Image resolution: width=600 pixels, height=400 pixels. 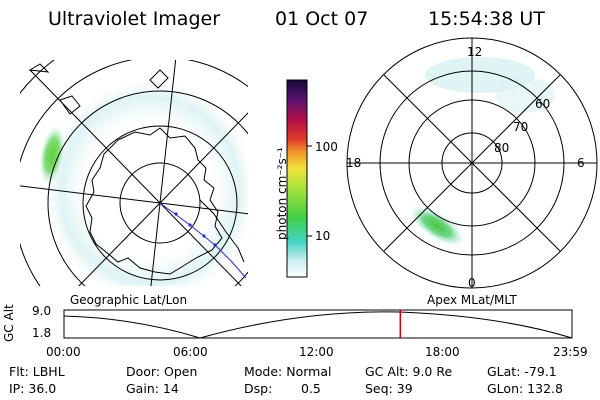 I want to click on gc-alt-info: GC Alt: 9.0 Re, so click(x=409, y=371).